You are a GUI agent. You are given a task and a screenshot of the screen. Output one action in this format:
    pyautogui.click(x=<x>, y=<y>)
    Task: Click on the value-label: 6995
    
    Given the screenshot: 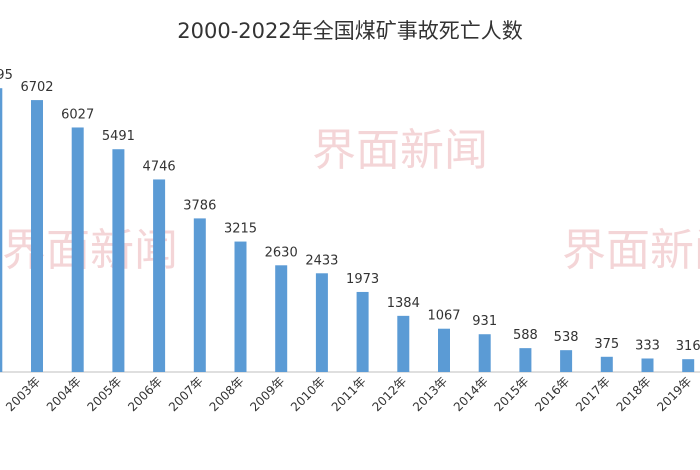 What is the action you would take?
    pyautogui.click(x=6, y=75)
    